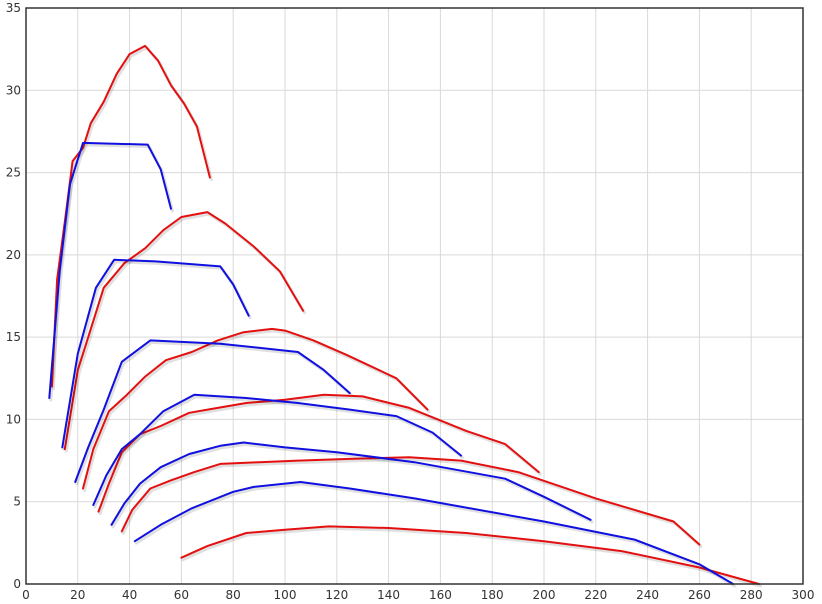  What do you see at coordinates (803, 595) in the screenshot?
I see `x-tick-label: 300` at bounding box center [803, 595].